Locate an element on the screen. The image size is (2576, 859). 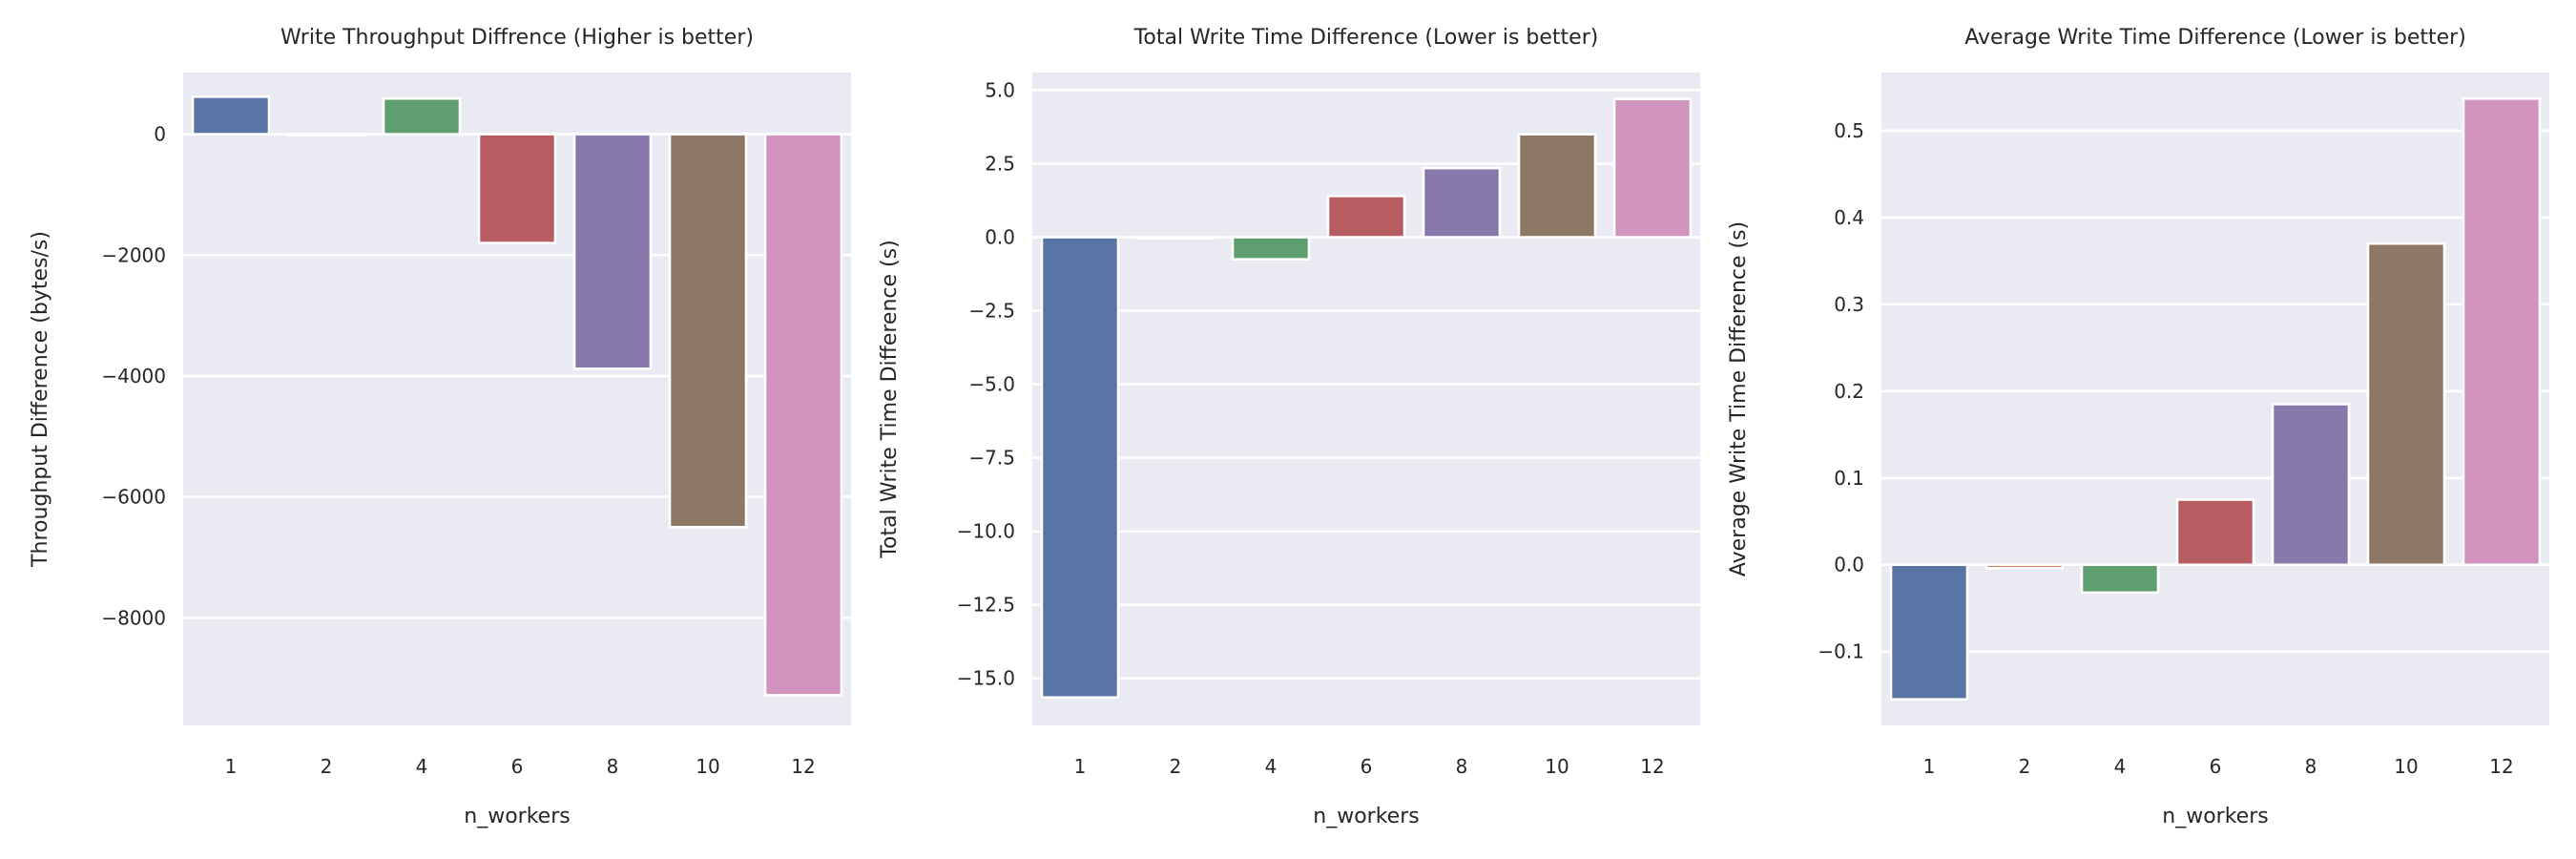
y-tick-label: −12.5 is located at coordinates (986, 605).